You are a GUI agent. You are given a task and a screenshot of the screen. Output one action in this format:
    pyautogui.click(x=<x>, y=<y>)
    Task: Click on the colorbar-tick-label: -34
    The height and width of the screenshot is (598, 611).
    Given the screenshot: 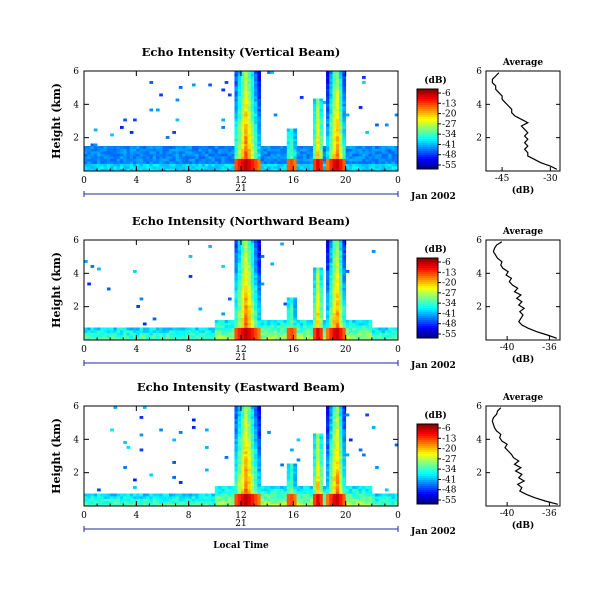 What is the action you would take?
    pyautogui.click(x=449, y=304)
    